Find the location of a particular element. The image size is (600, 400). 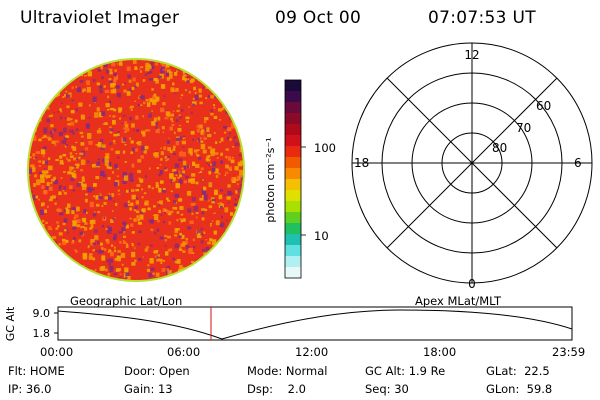

colorbar-tick-100: 100 is located at coordinates (325, 148).